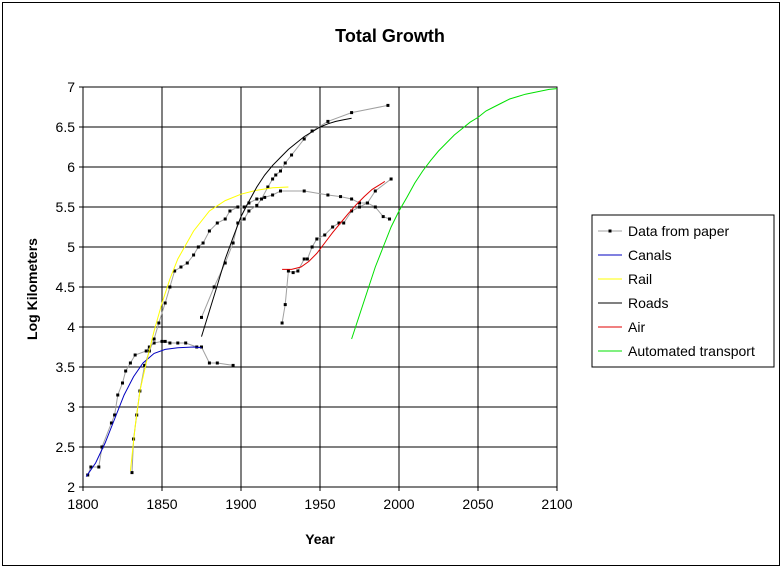  Describe the element at coordinates (71, 407) in the screenshot. I see `y-tick-label: 3` at that location.